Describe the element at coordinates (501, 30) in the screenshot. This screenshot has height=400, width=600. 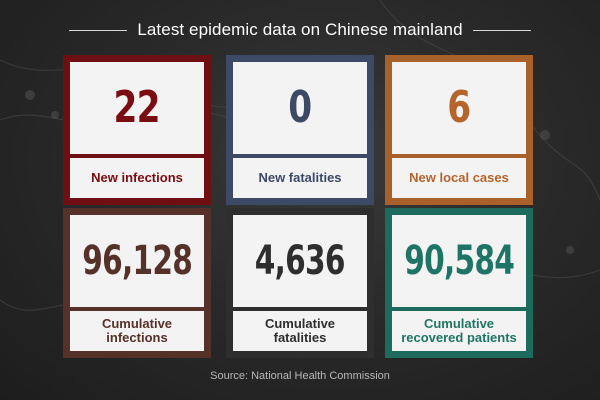
I see `title-rule-right` at that location.